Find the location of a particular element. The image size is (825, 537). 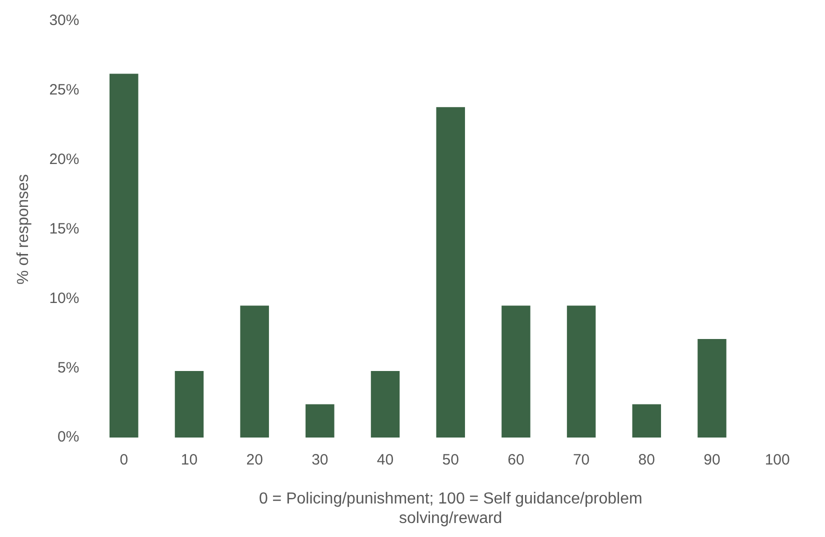

x-tick-label: 0 is located at coordinates (124, 460).